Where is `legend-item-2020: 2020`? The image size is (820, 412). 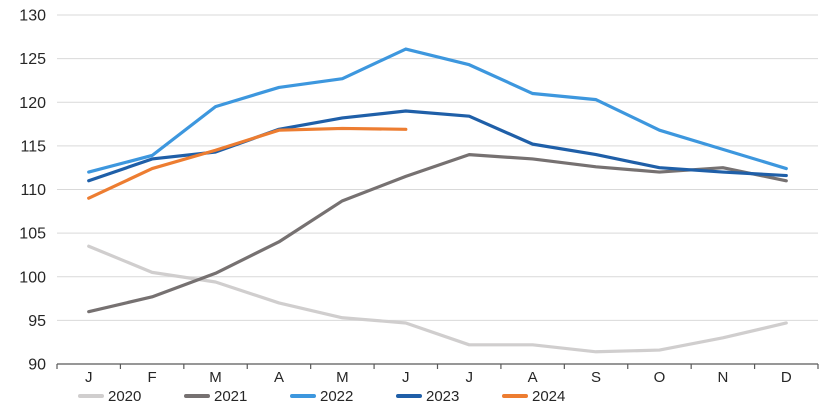 legend-item-2020: 2020 is located at coordinates (131, 396).